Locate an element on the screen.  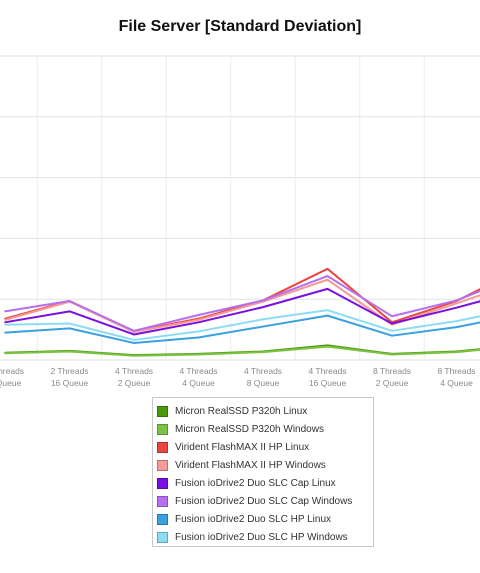
x-tick-label: 8 Threads 2 Queue is located at coordinates (392, 377).